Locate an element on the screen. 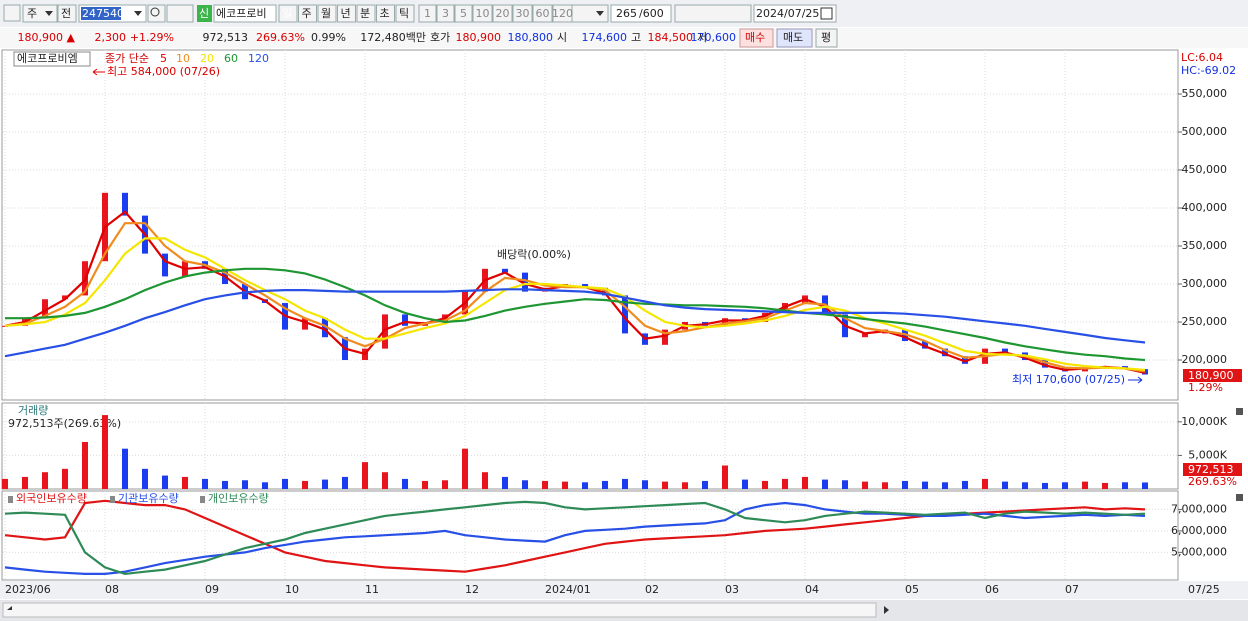 The height and width of the screenshot is (621, 1248). x-tick-label: 04 is located at coordinates (812, 589).